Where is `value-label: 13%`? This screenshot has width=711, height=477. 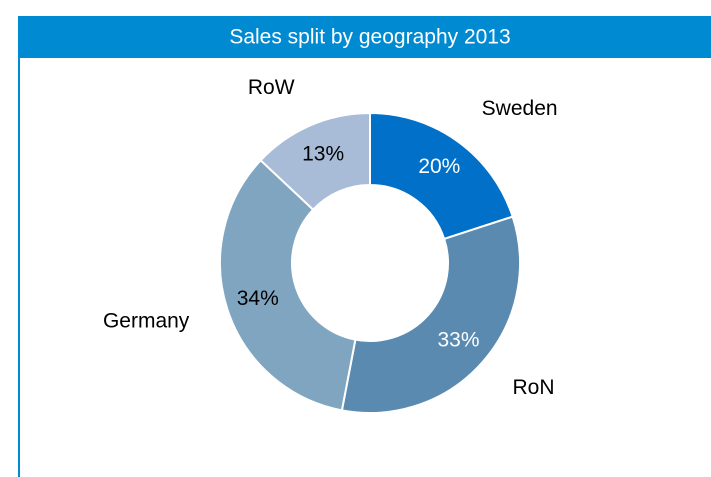
value-label: 13% is located at coordinates (323, 153).